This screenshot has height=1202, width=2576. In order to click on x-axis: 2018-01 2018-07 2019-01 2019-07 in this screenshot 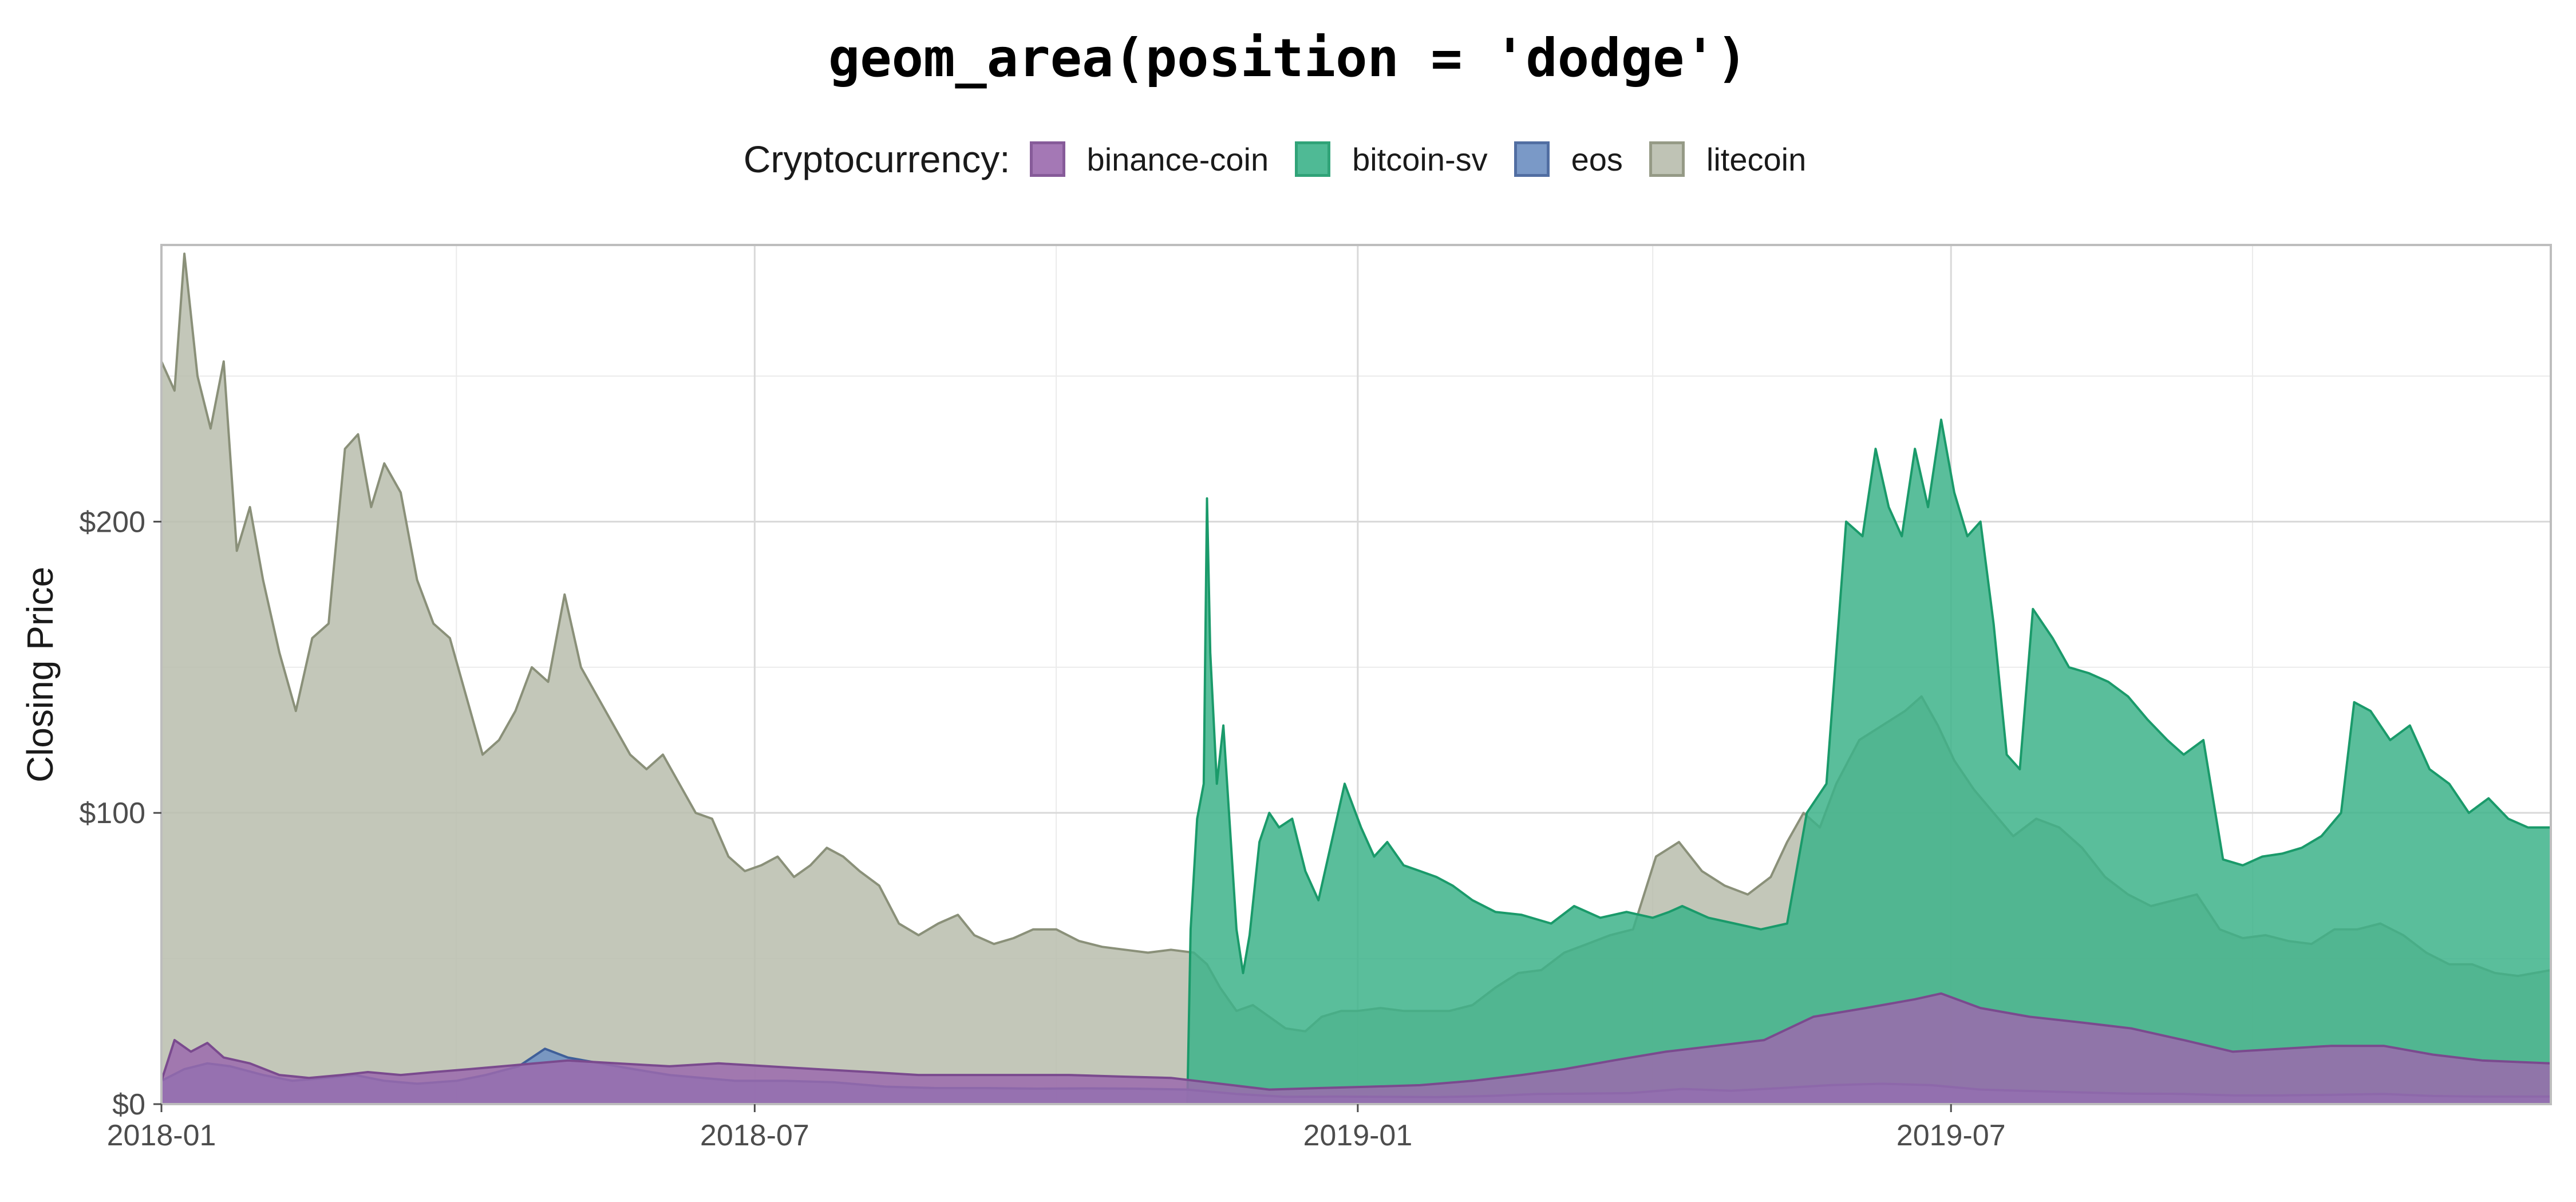, I will do `click(1056, 1128)`.